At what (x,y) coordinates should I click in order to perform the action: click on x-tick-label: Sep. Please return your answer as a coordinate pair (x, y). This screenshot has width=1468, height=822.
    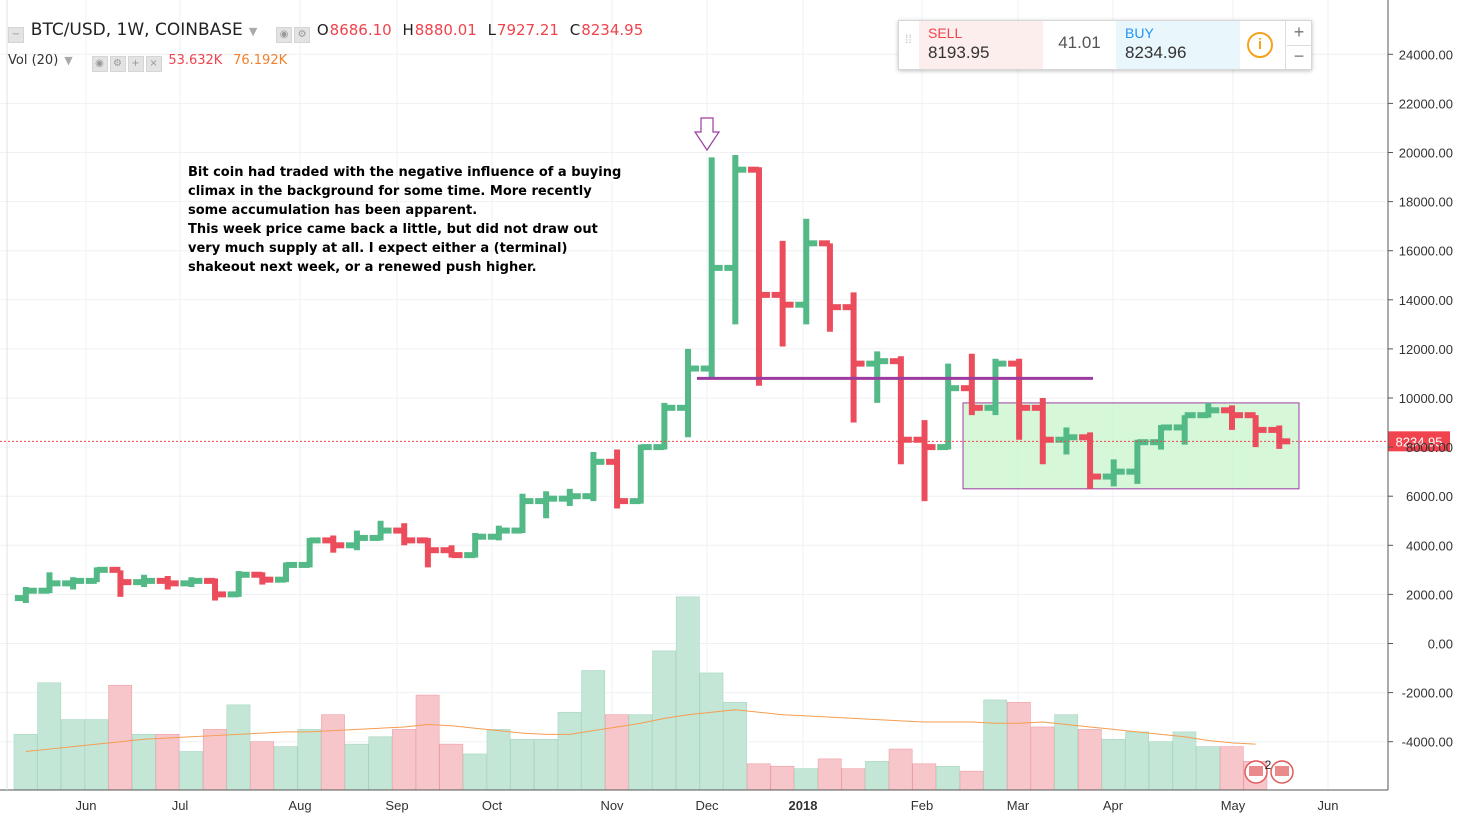
    Looking at the image, I should click on (396, 805).